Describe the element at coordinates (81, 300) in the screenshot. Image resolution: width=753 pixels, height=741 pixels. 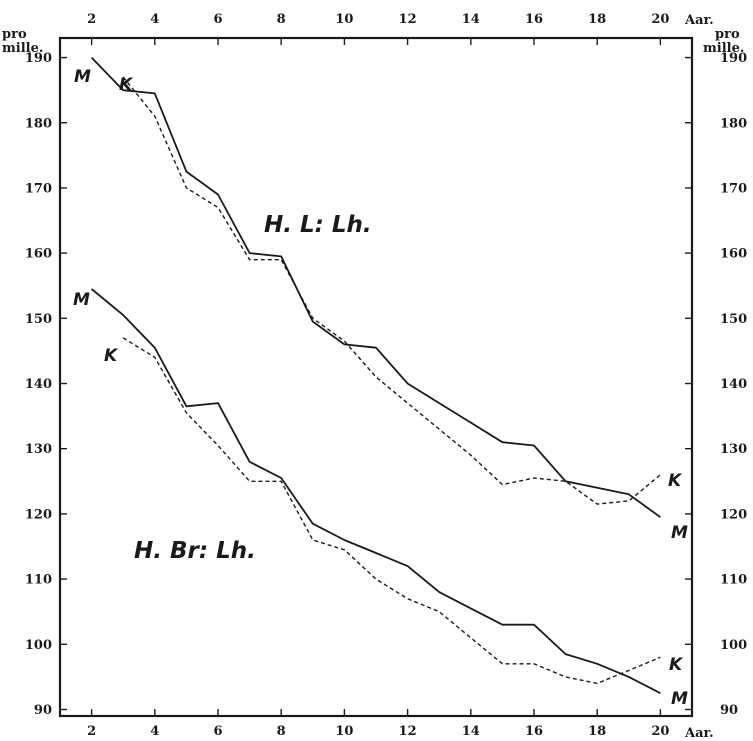
I see `series-label-m-lower-start: M` at that location.